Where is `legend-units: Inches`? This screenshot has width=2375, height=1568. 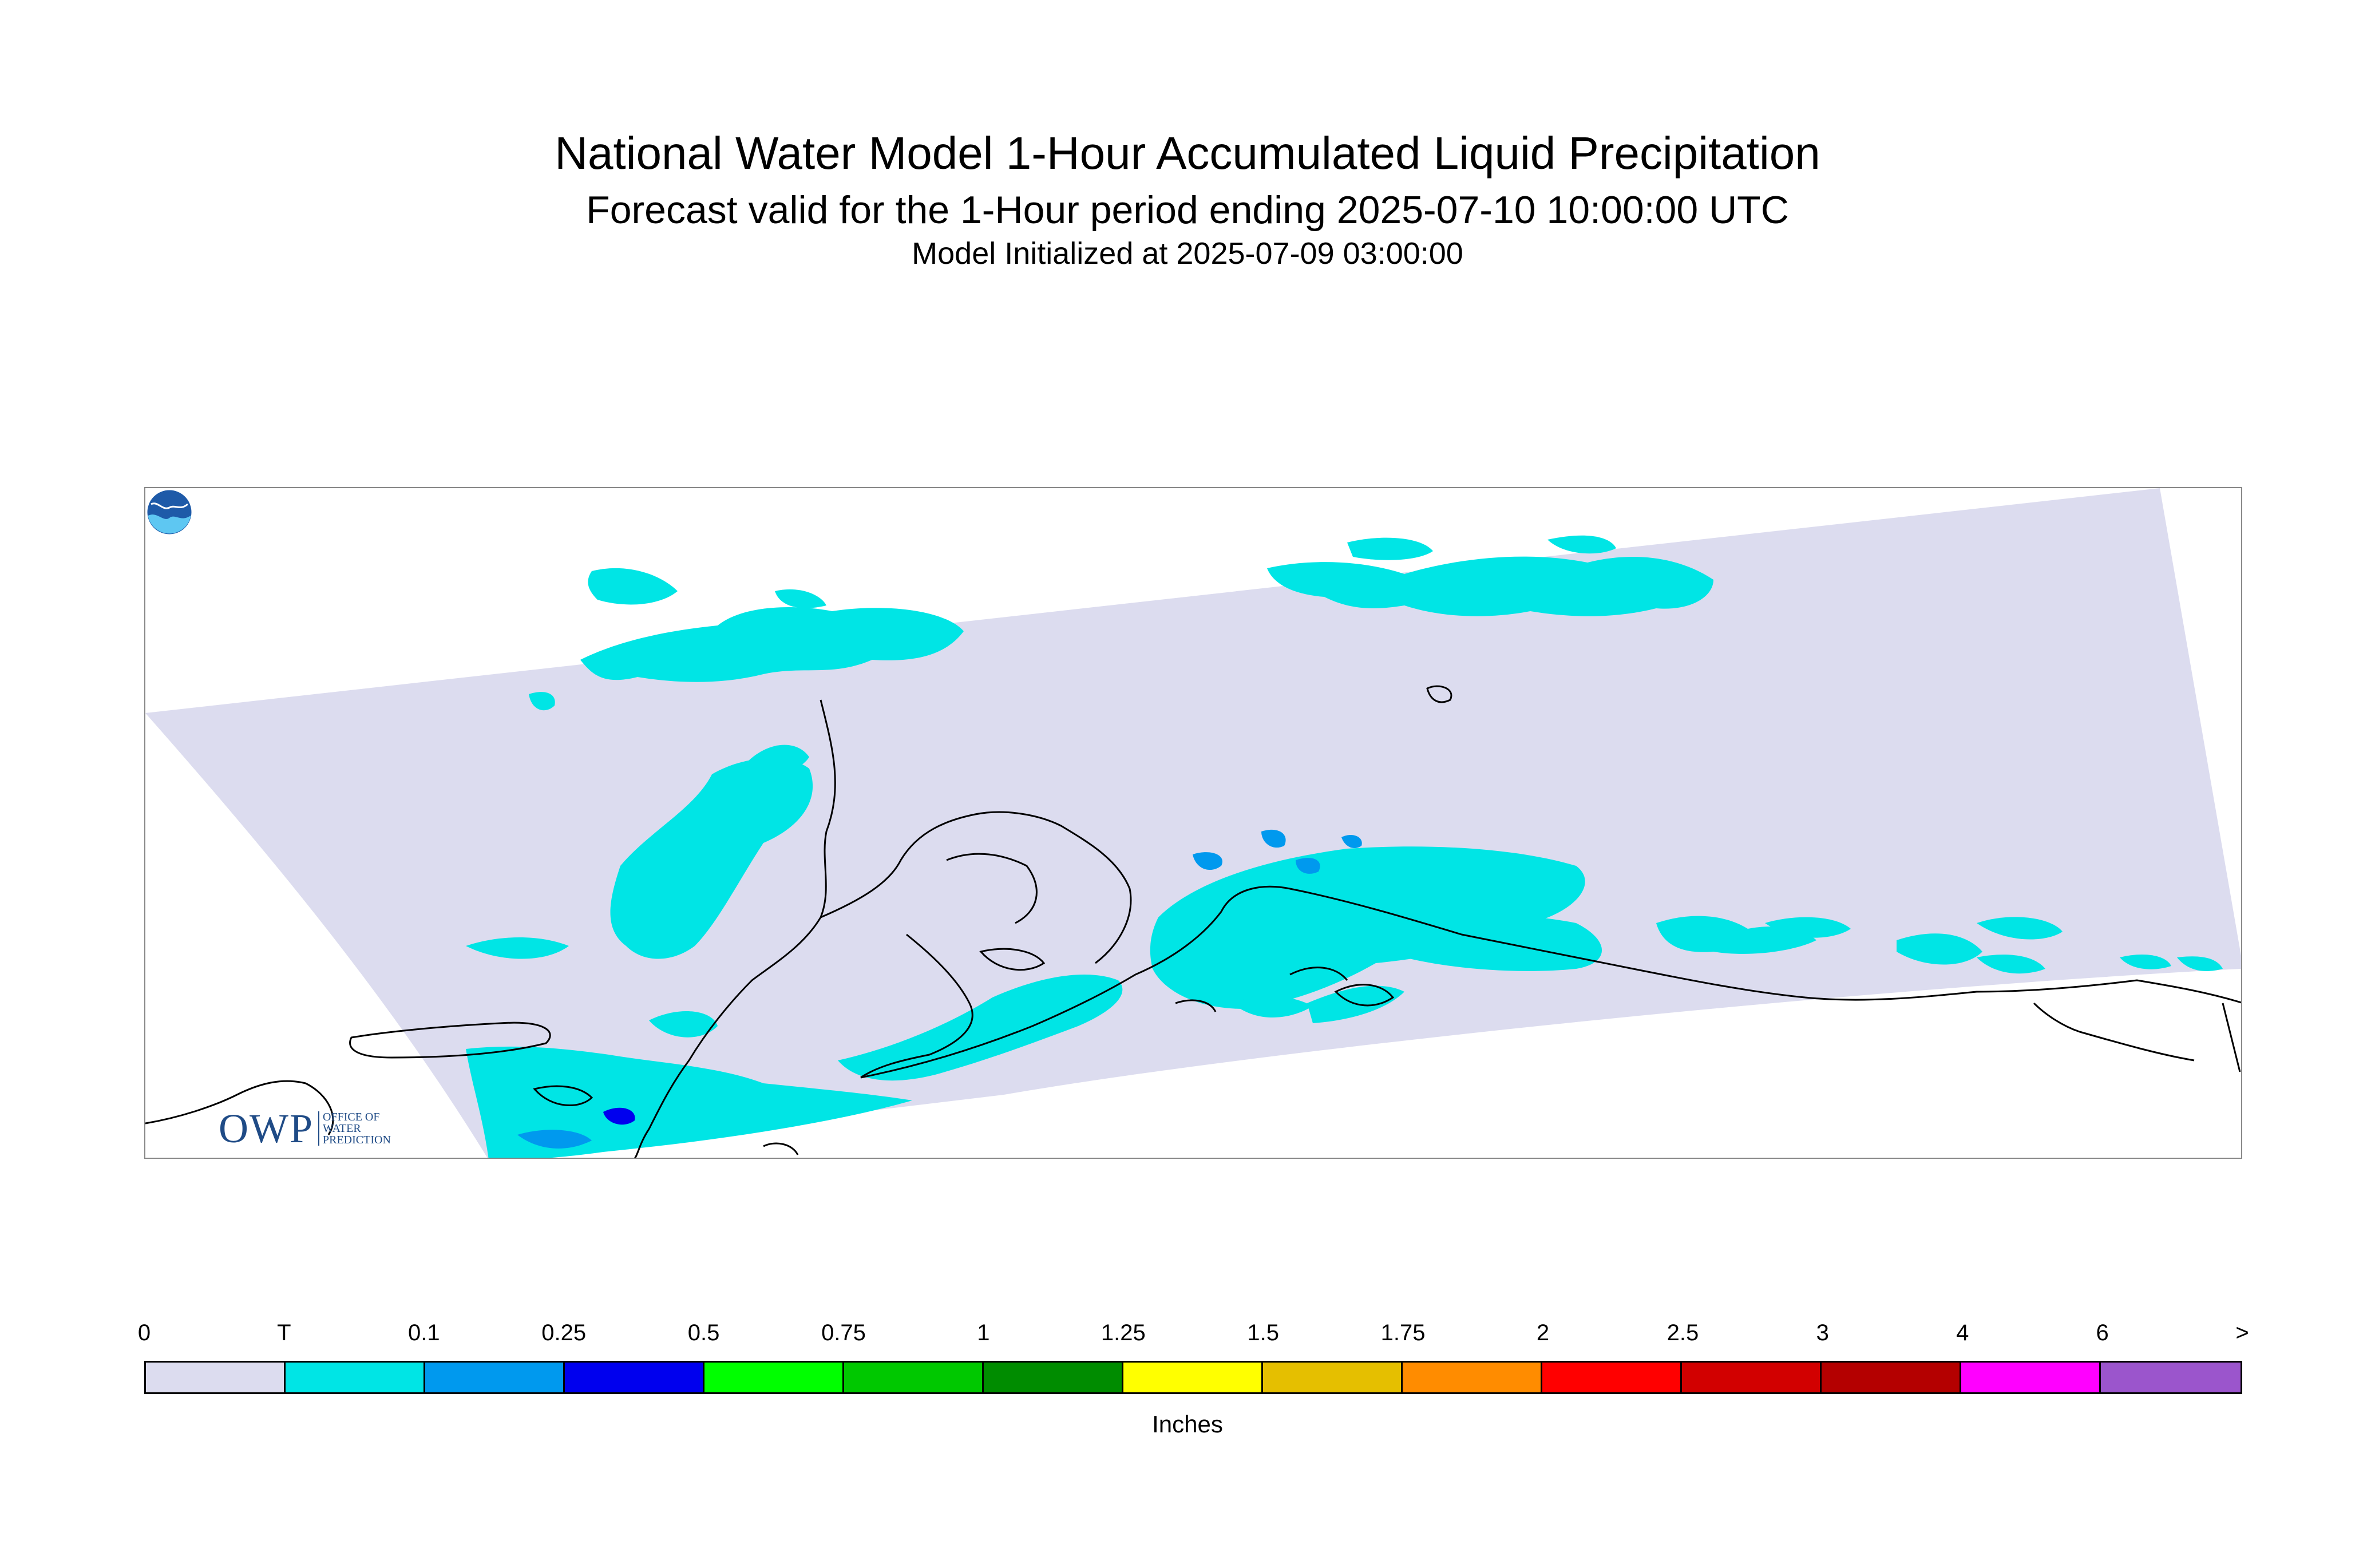
legend-units: Inches is located at coordinates (1187, 1424).